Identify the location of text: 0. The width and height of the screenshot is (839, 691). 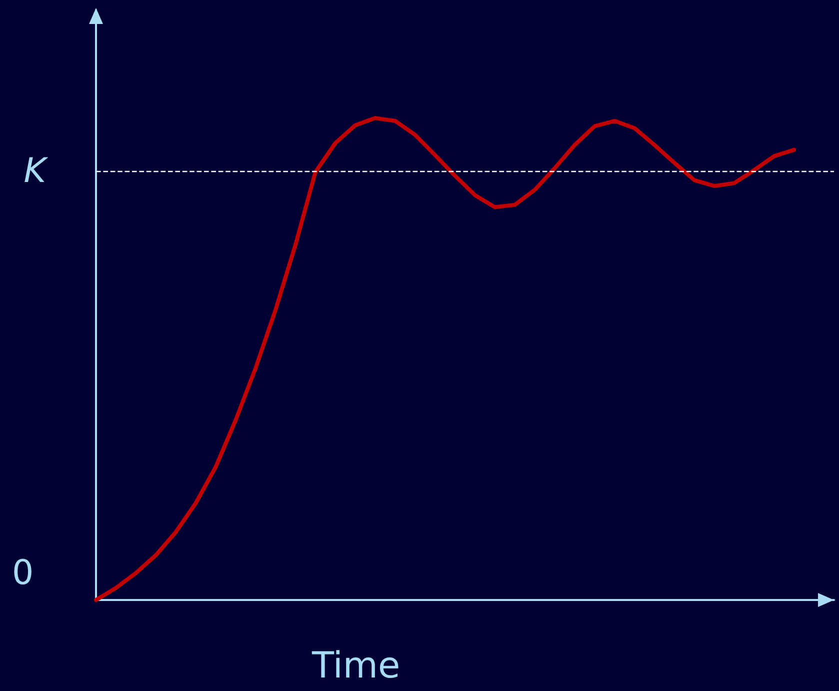
(23, 573).